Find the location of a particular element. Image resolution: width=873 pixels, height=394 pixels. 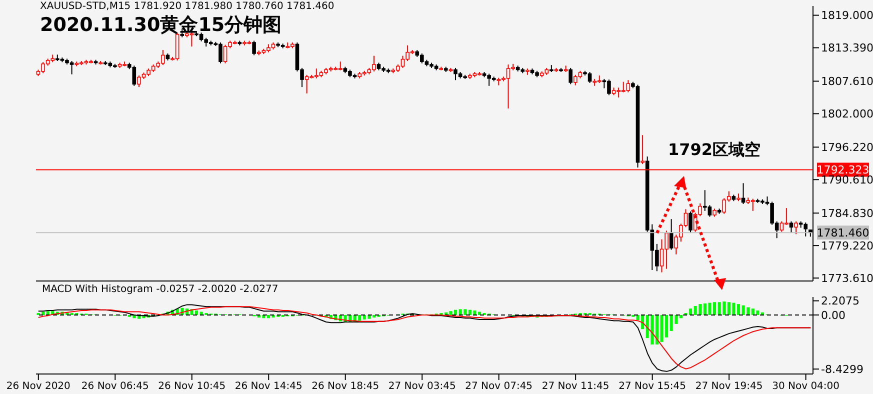

chart-subtitle: XAUUSD-STD,M15 1781.920 1781.980 1780.760 1781.460 is located at coordinates (187, 6).